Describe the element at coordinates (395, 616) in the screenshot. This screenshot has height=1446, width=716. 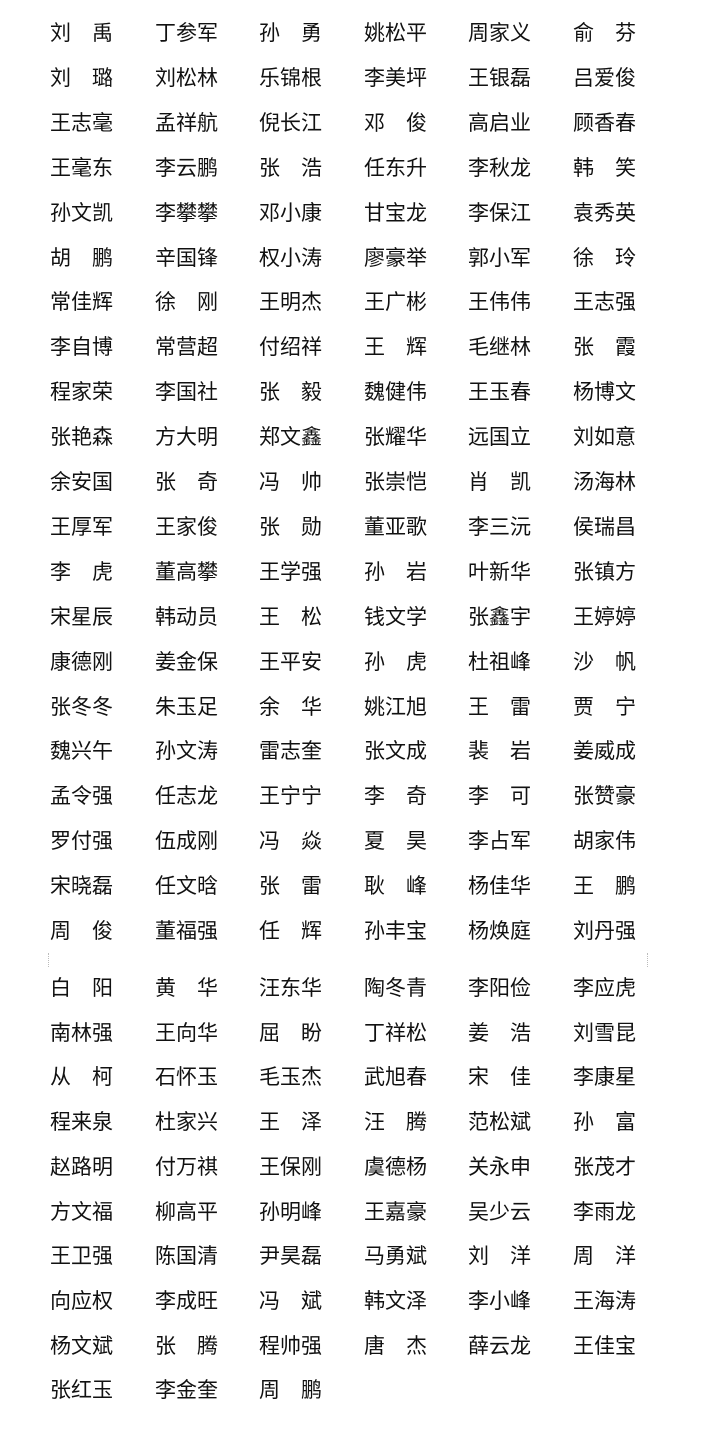
I see `name-cell: 钱文学` at that location.